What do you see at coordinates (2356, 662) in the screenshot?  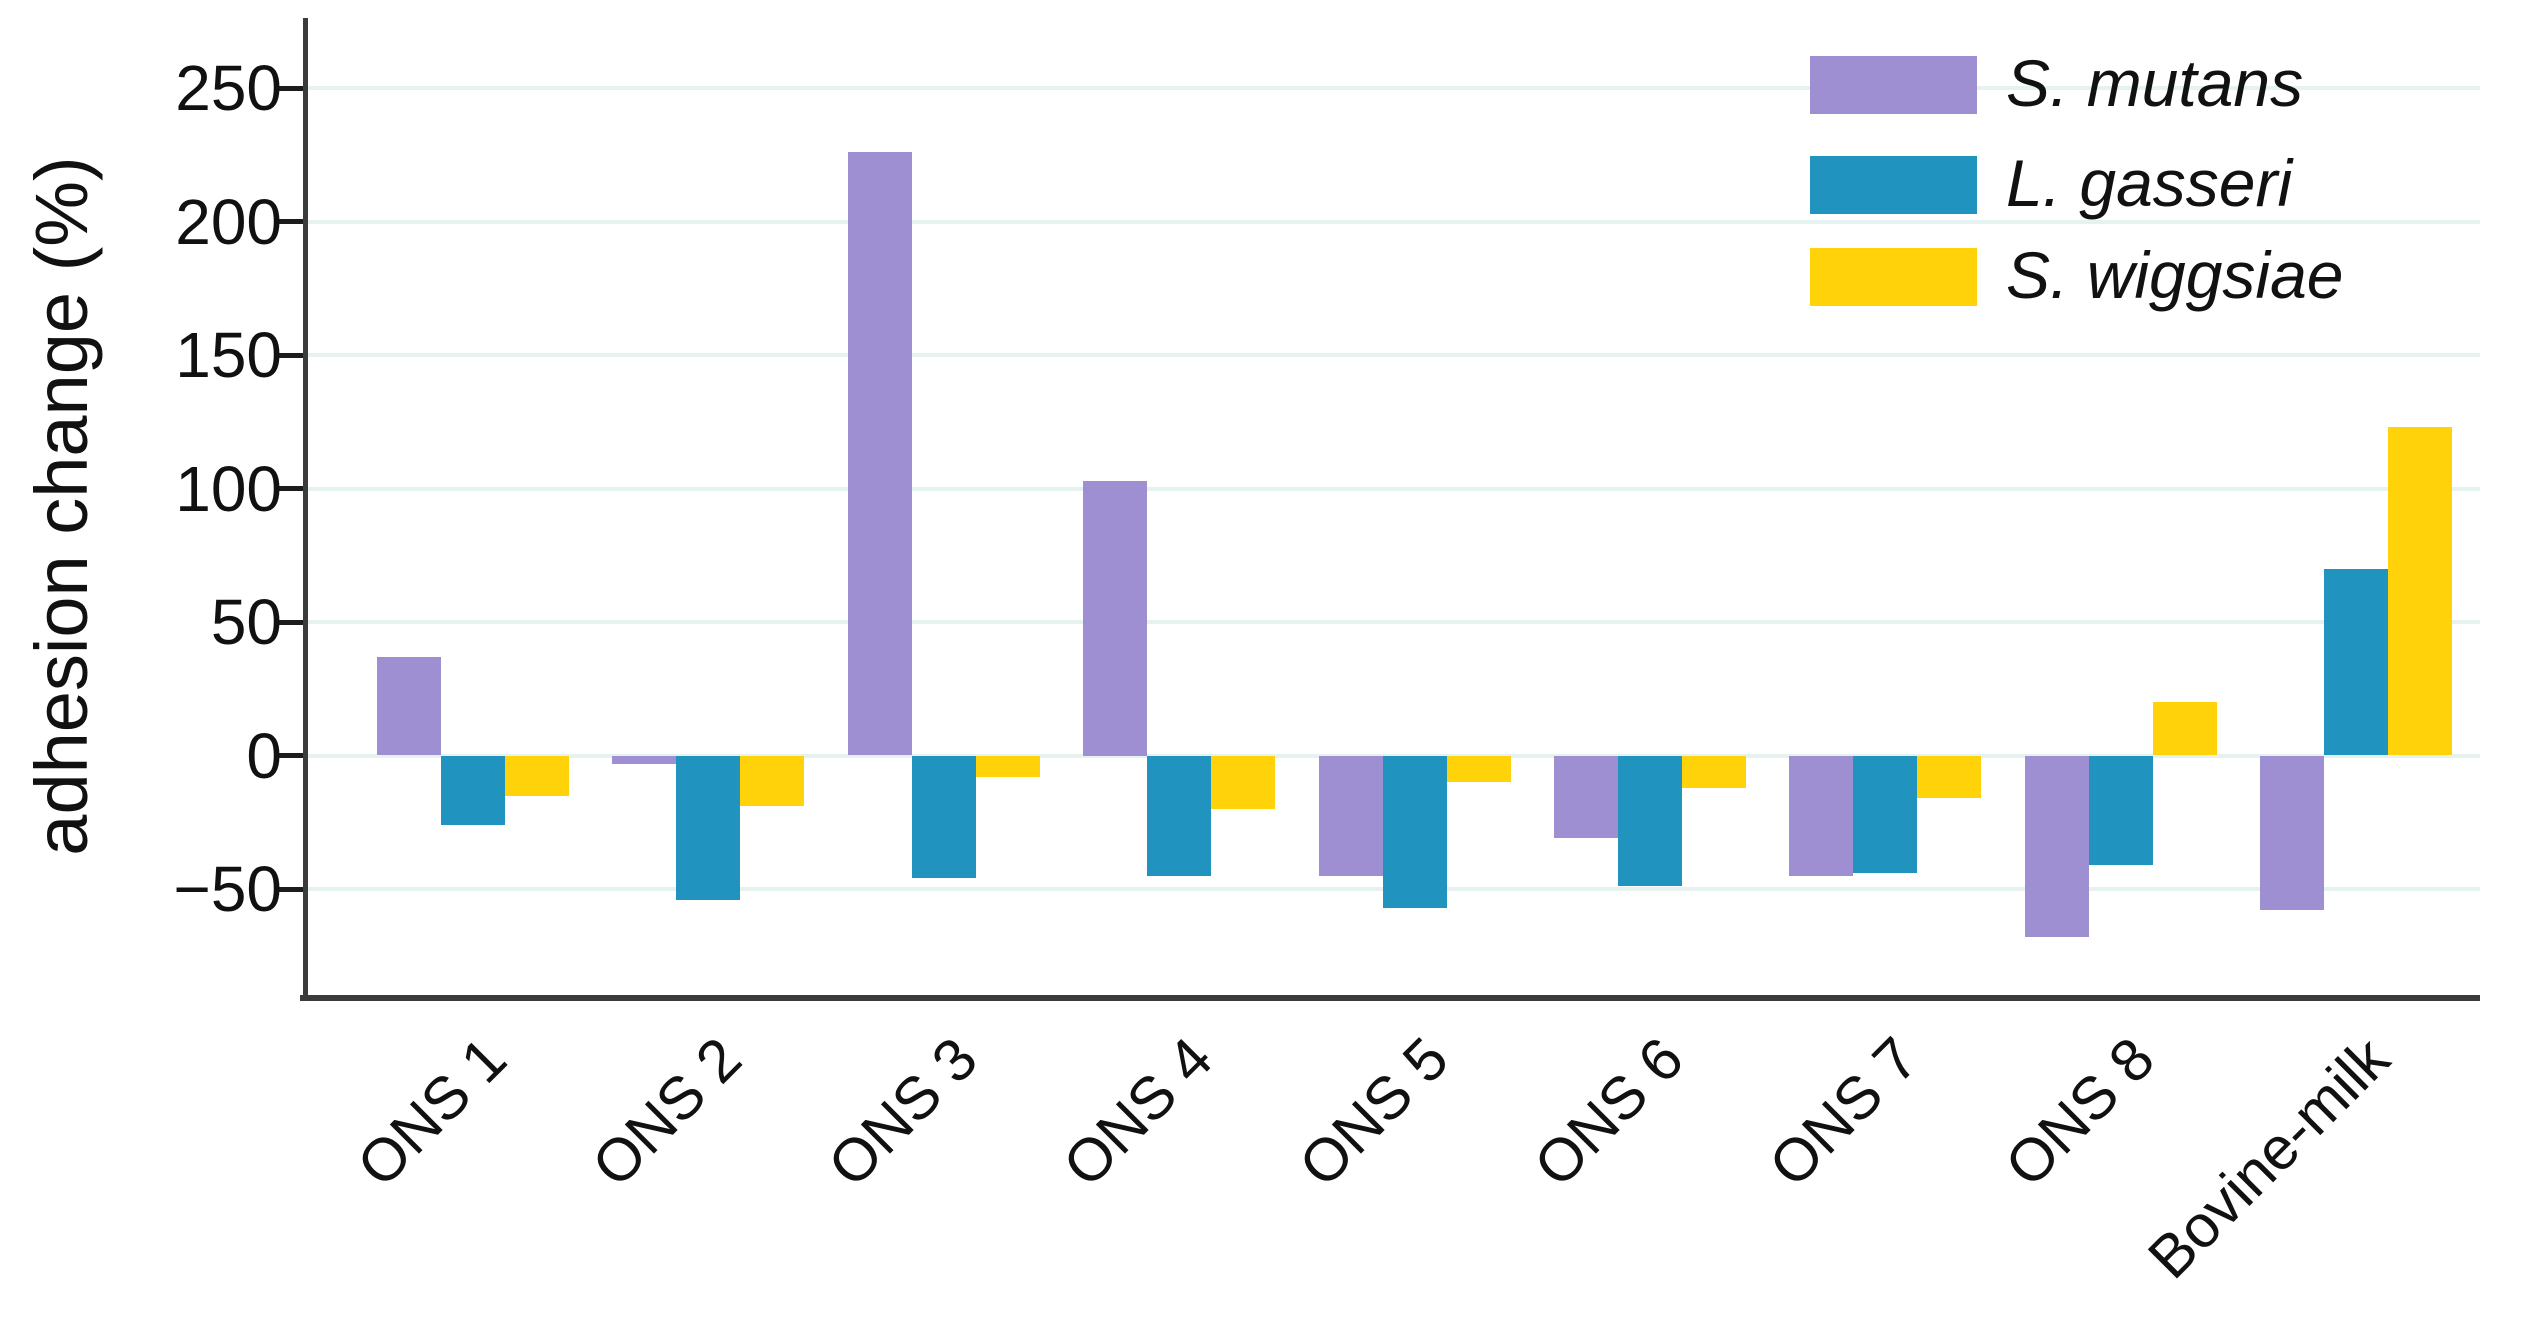 I see `bar-l-gasseri-bovine-milk` at bounding box center [2356, 662].